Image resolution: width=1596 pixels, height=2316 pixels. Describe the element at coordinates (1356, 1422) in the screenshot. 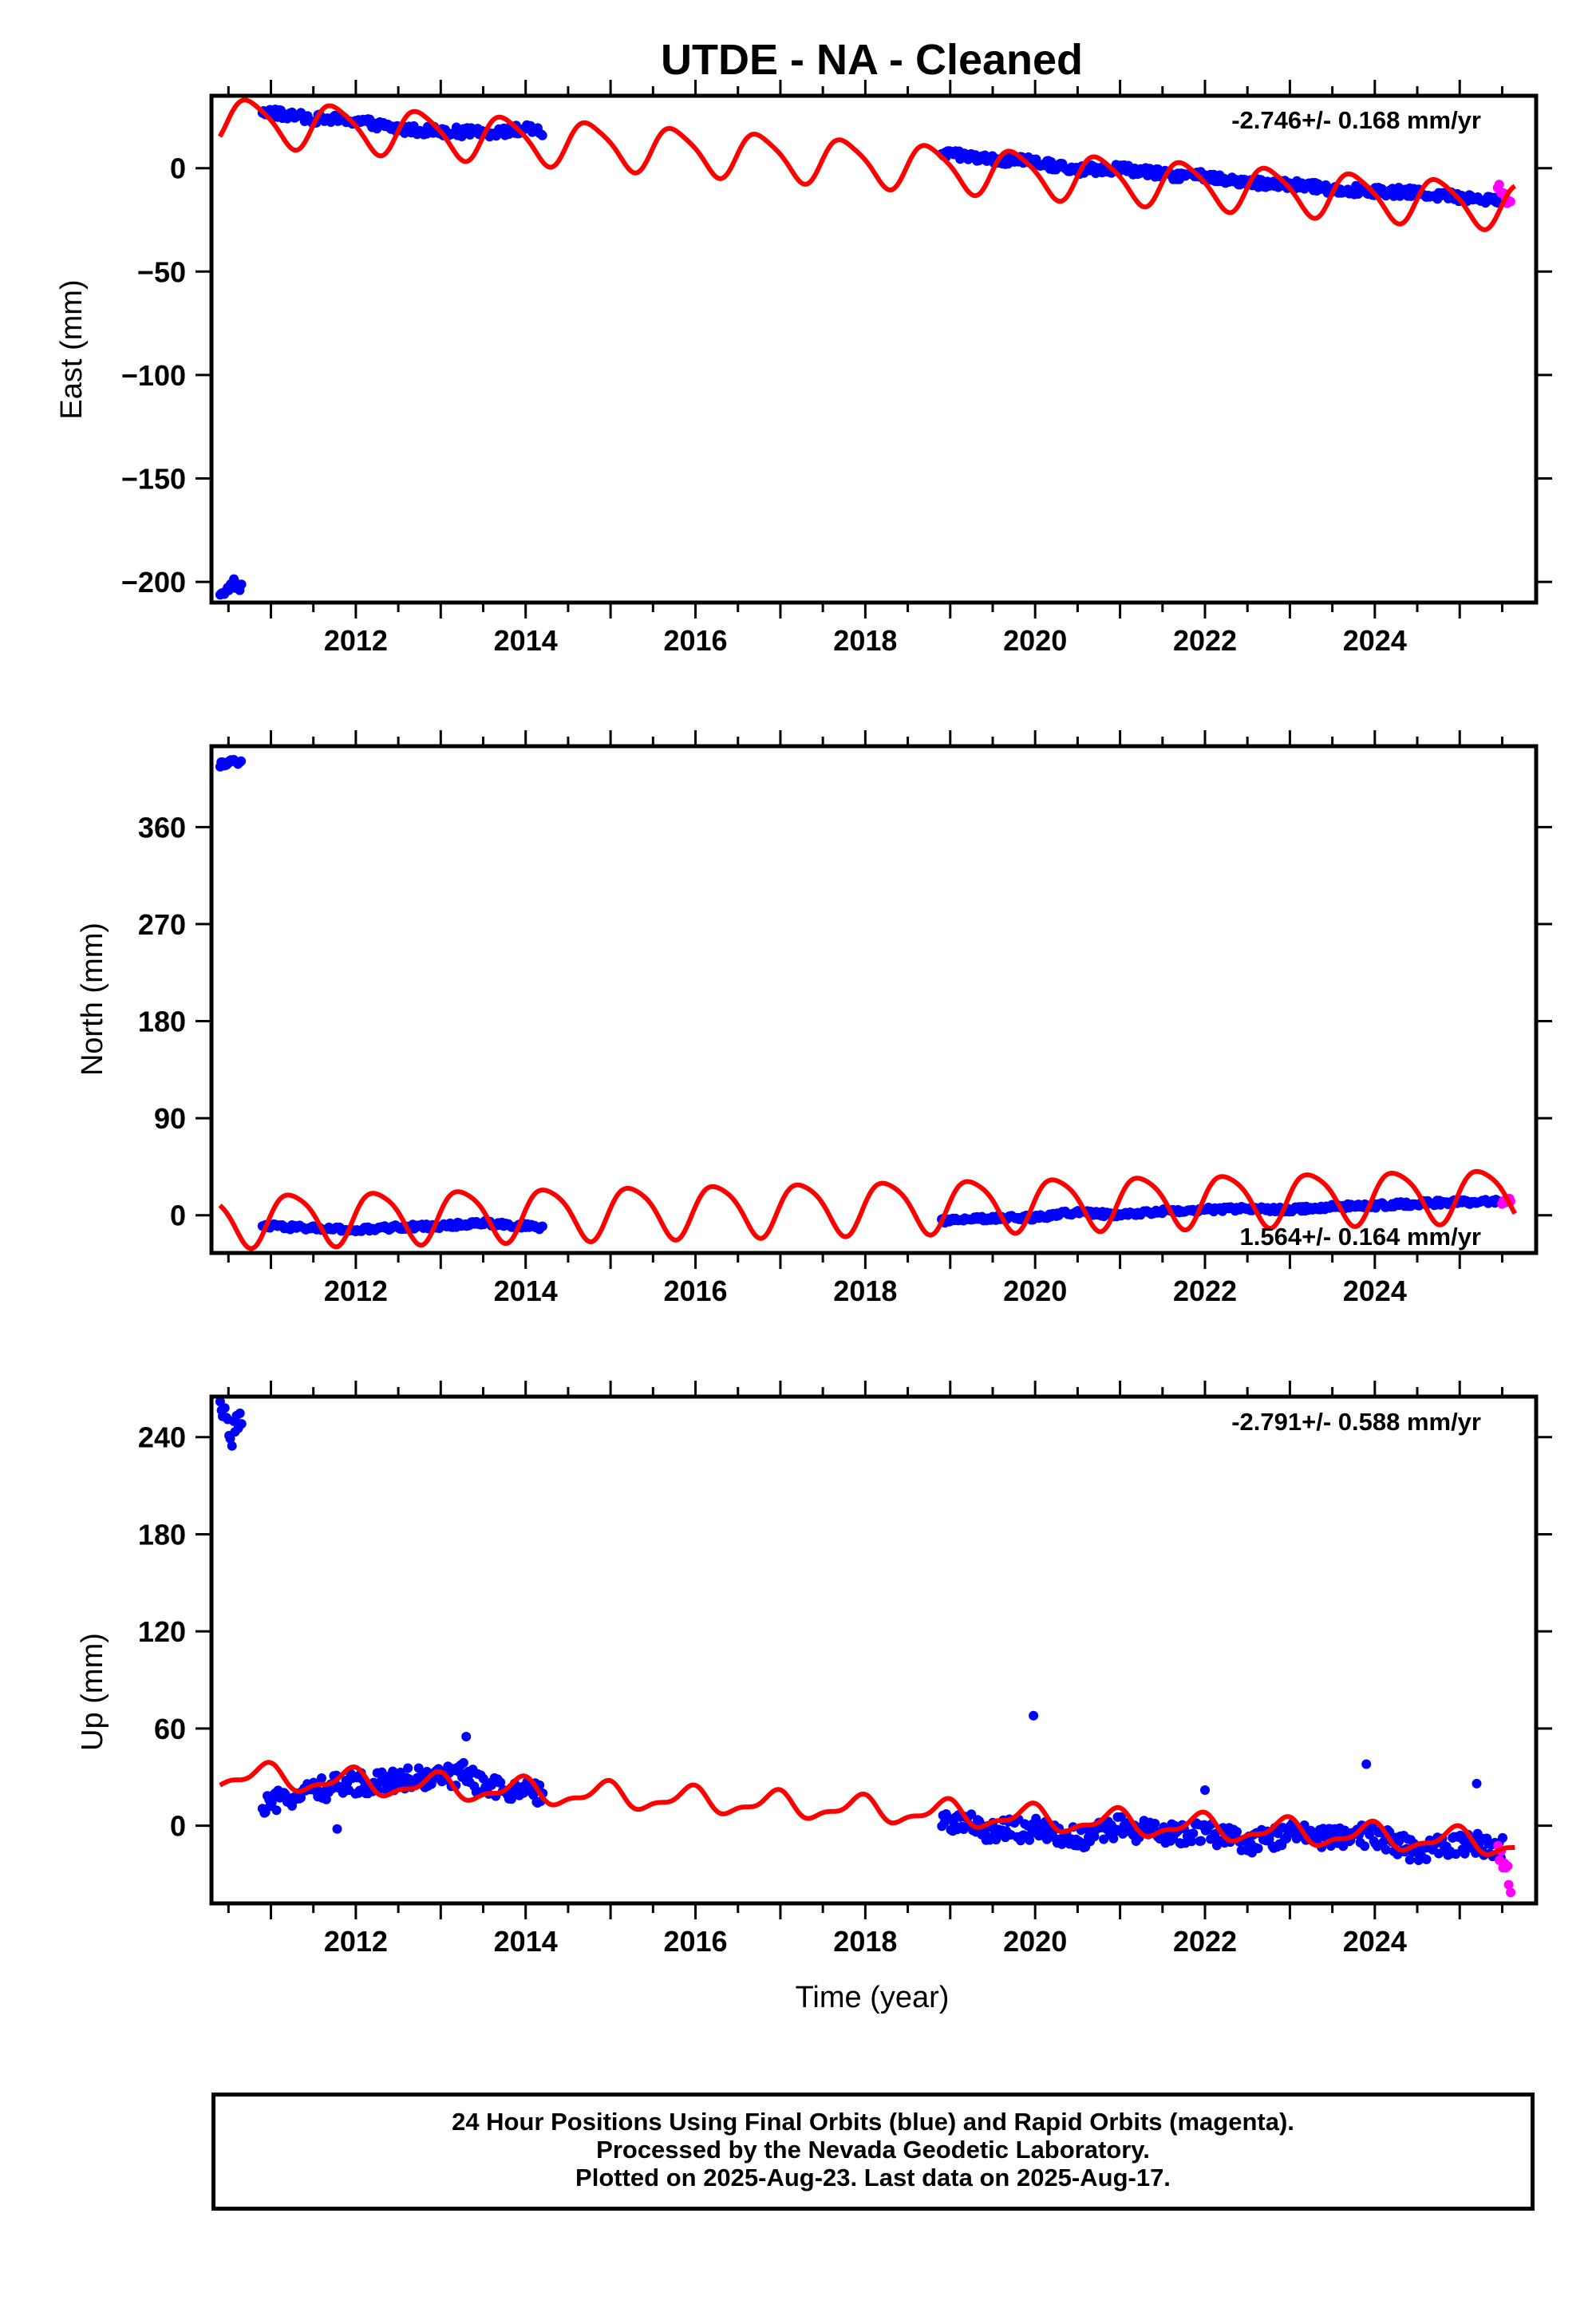

I see `up-rate-label: -2.791+/- 0.588 mm/yr` at that location.